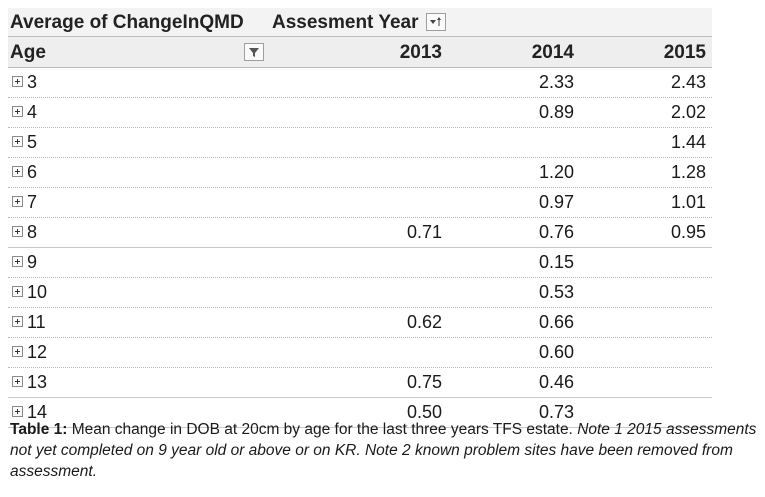 The image size is (765, 497). Describe the element at coordinates (360, 263) in the screenshot. I see `table-row: 9 0.15` at that location.